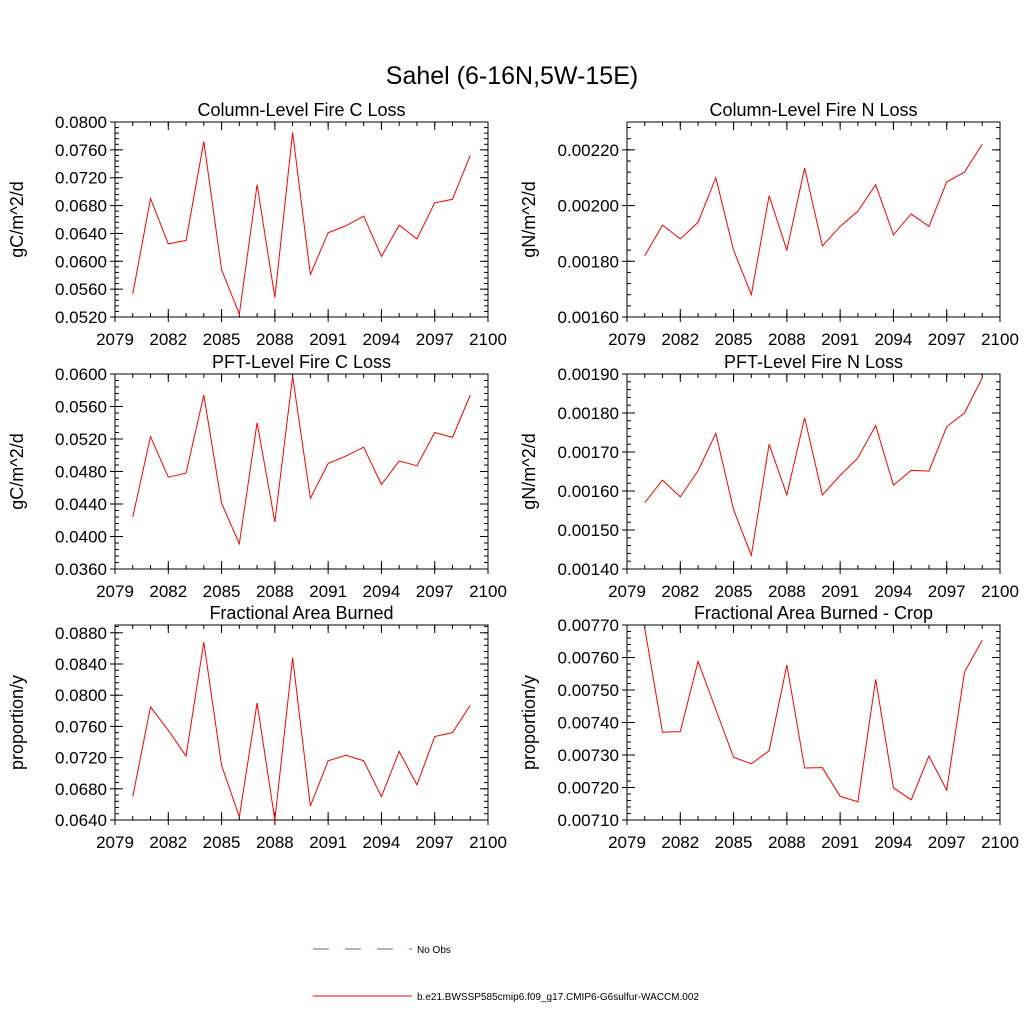  What do you see at coordinates (17, 722) in the screenshot?
I see `y-axis-label: proportion/y` at bounding box center [17, 722].